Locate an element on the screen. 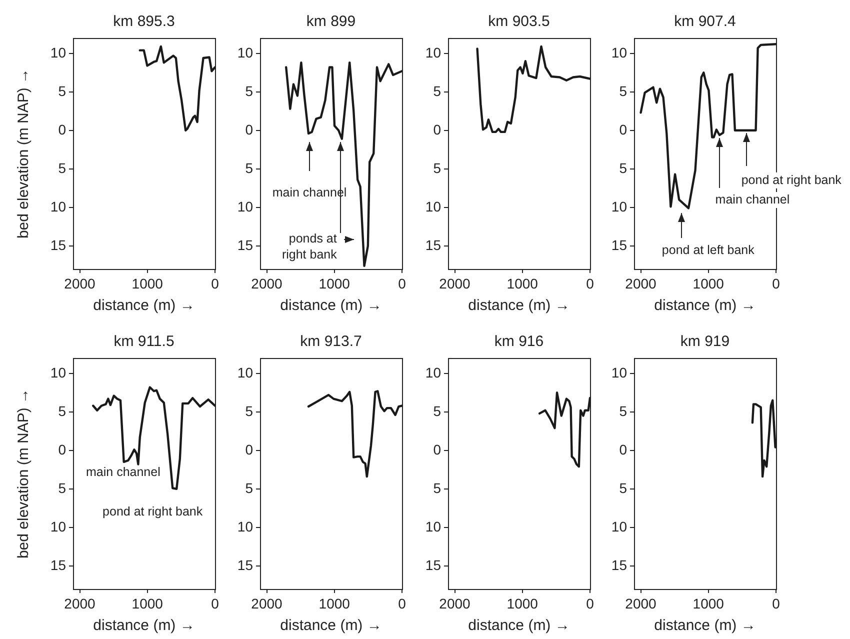  chart-title: km 895.3 is located at coordinates (144, 21).